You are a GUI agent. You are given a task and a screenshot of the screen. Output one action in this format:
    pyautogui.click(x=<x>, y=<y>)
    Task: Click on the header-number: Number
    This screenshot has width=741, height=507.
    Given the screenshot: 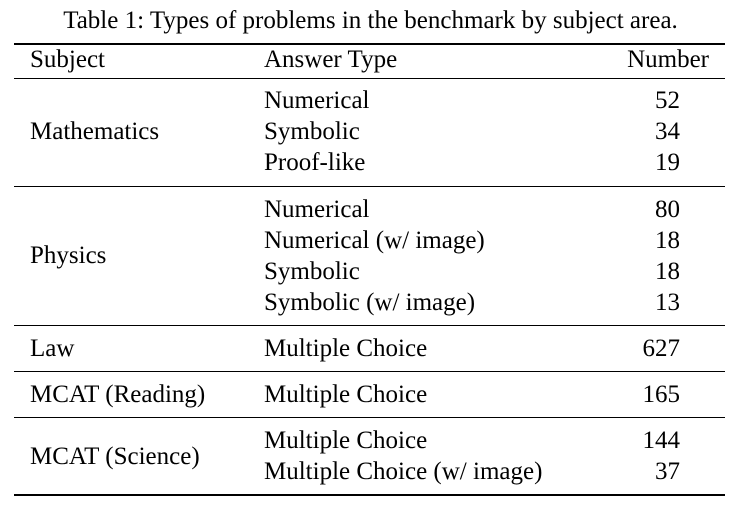 What is the action you would take?
    pyautogui.click(x=668, y=59)
    